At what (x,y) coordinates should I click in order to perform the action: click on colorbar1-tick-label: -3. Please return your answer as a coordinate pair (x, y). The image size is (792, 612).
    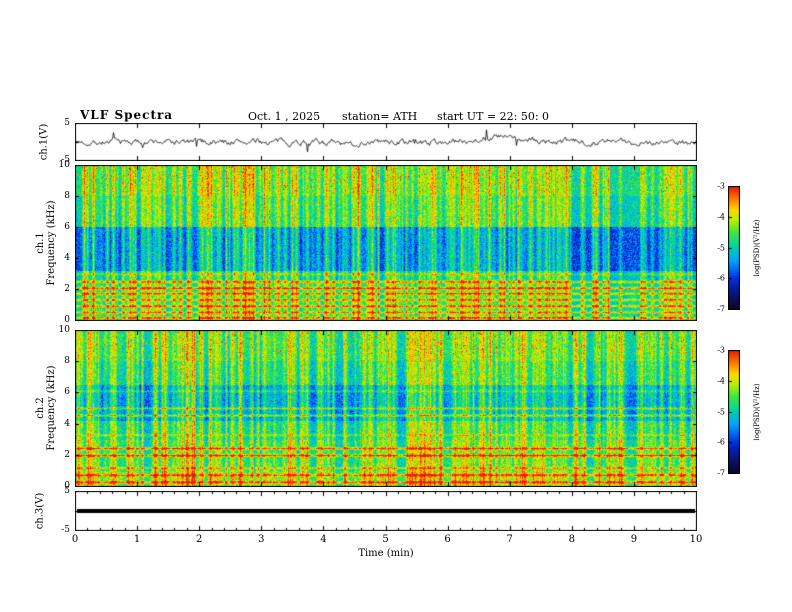
    Looking at the image, I should click on (721, 186).